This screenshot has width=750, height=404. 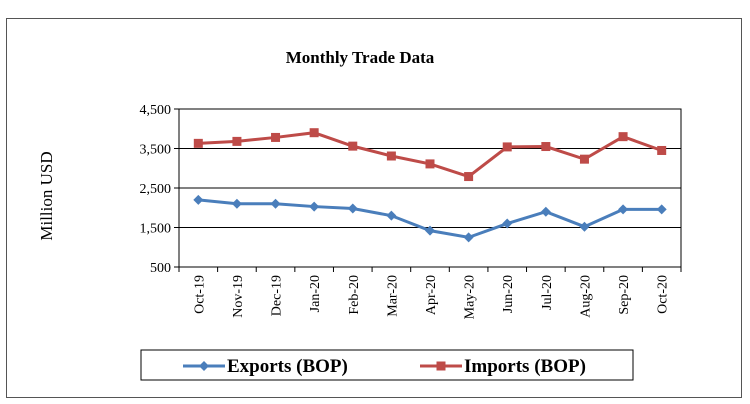 What do you see at coordinates (204, 366) in the screenshot?
I see `legend-marker-exports` at bounding box center [204, 366].